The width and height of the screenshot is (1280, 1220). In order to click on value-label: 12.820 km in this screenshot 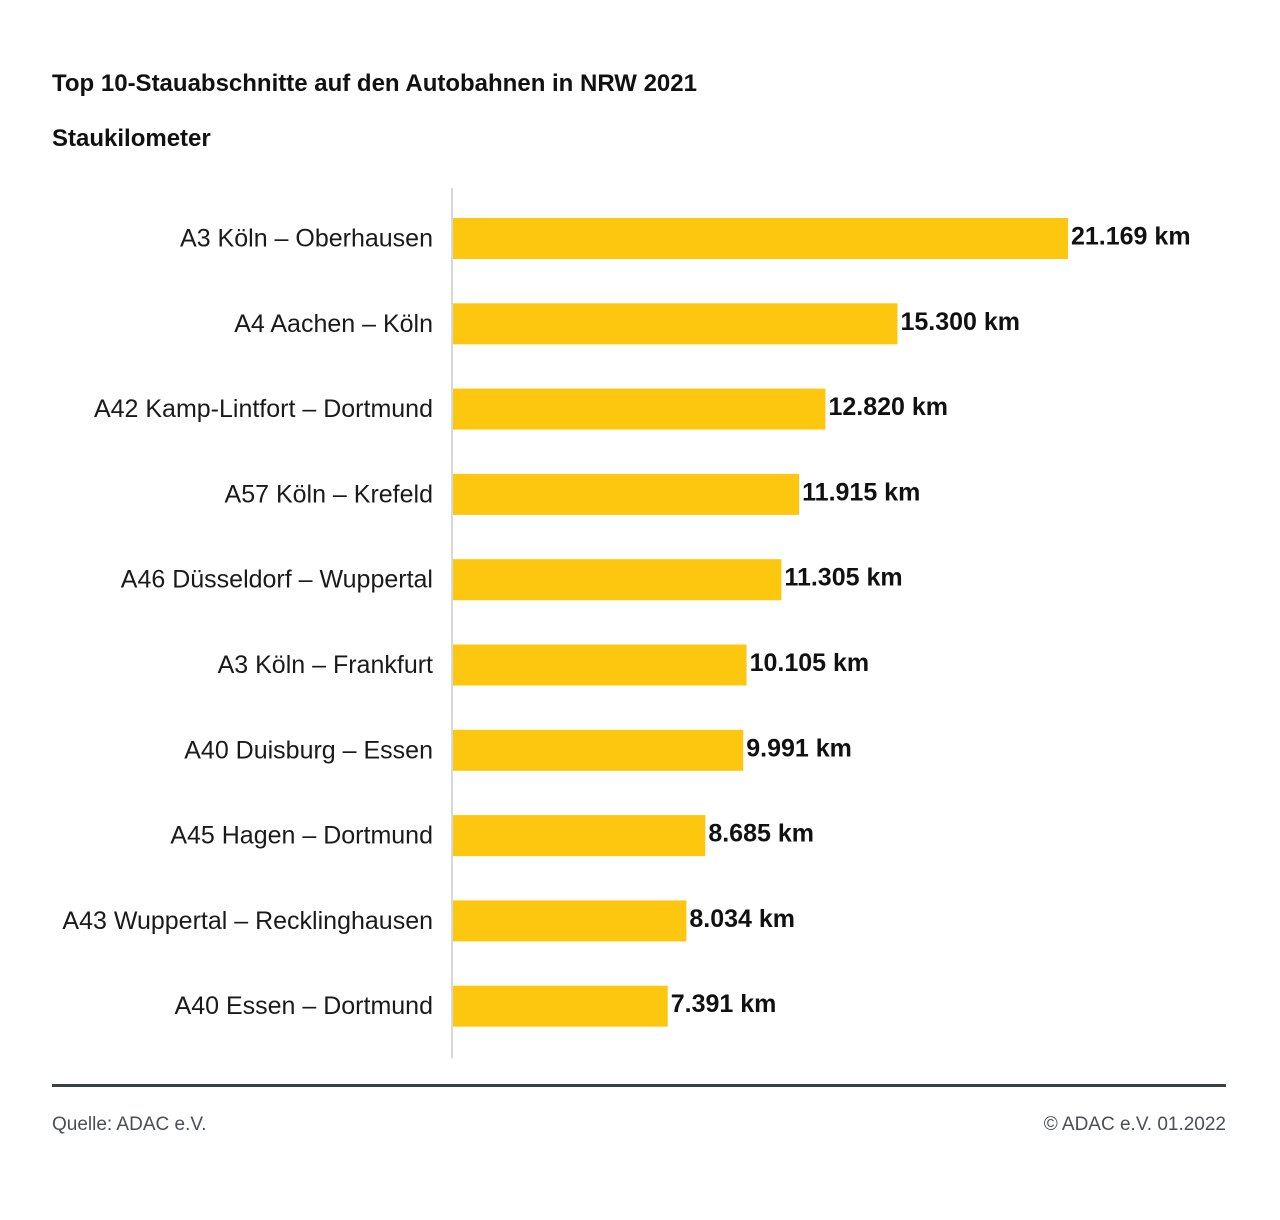, I will do `click(888, 407)`.